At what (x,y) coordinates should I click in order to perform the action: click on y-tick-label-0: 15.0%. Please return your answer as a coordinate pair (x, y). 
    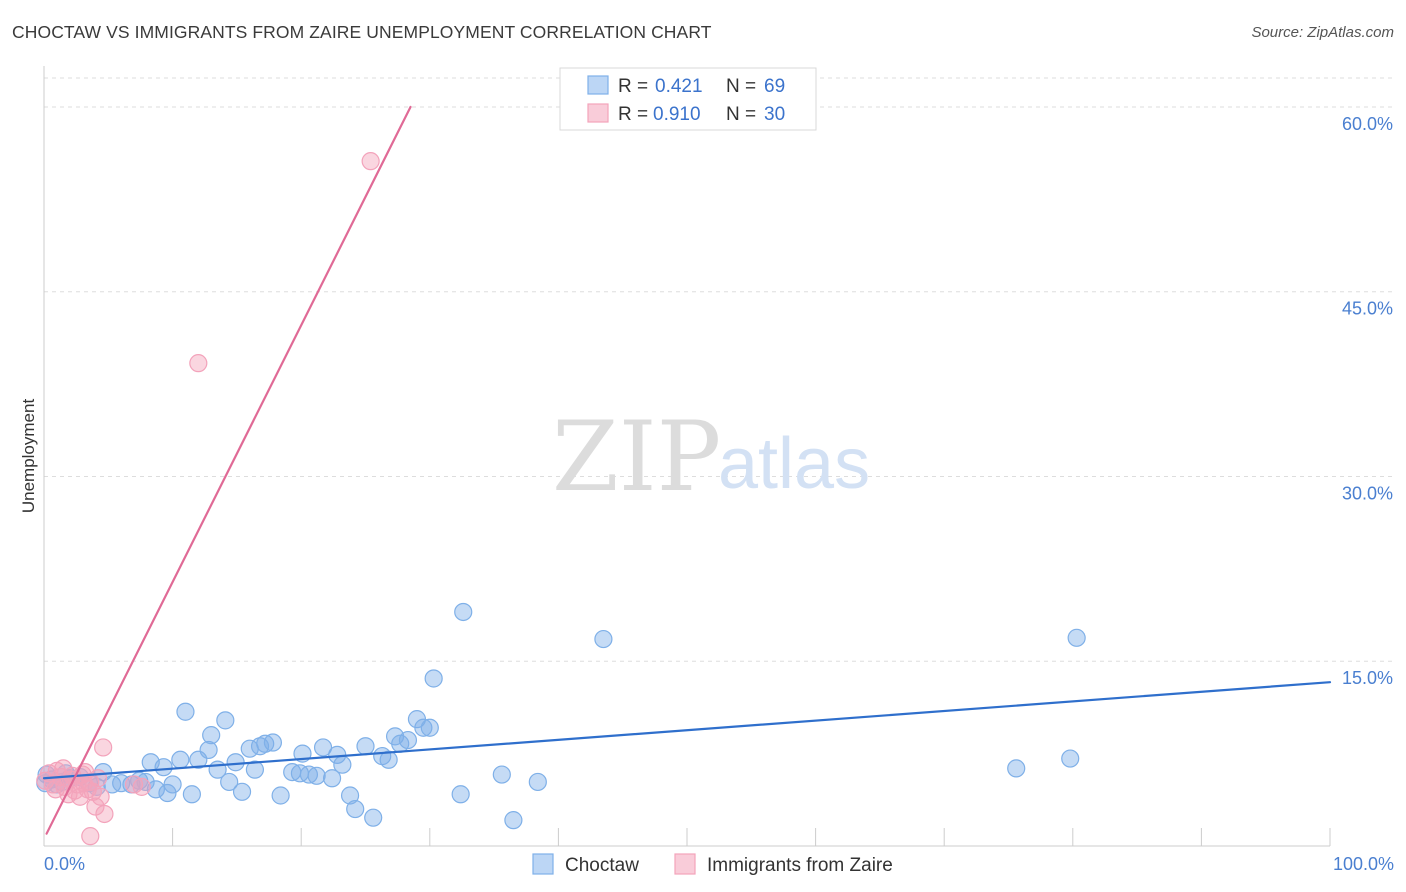
    Looking at the image, I should click on (1367, 678).